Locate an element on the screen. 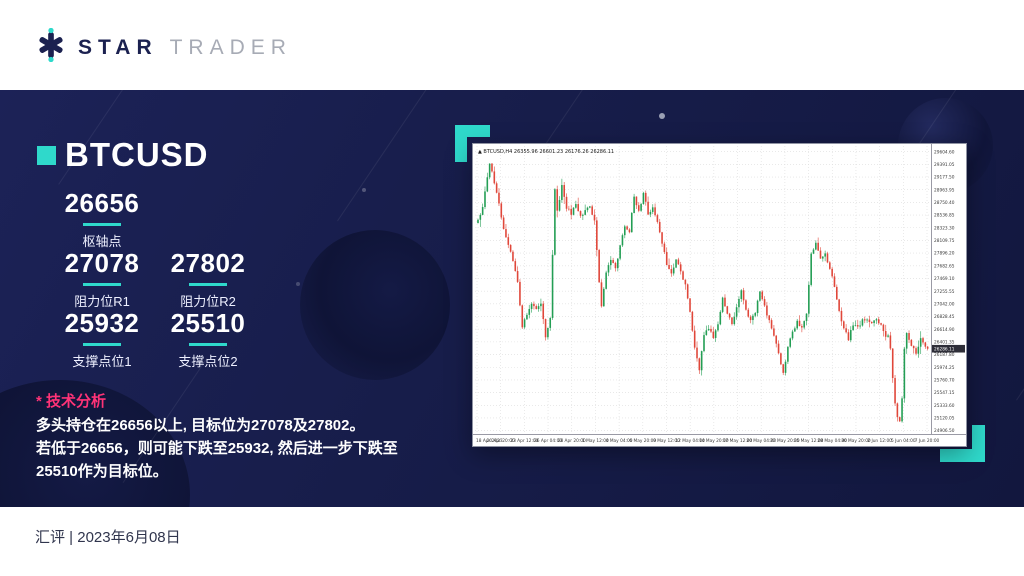 This screenshot has height=576, width=1024. svg-text: 29604.60 is located at coordinates (944, 152).